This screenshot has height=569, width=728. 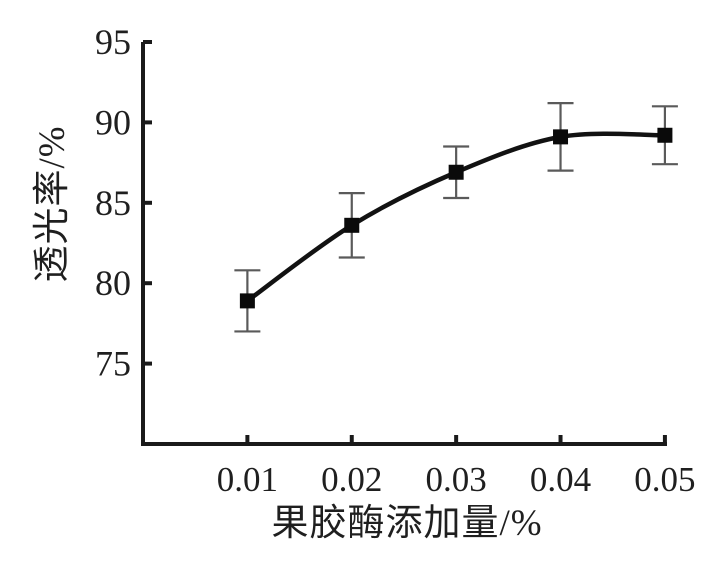 I want to click on y-tick-label: 95, so click(x=113, y=42).